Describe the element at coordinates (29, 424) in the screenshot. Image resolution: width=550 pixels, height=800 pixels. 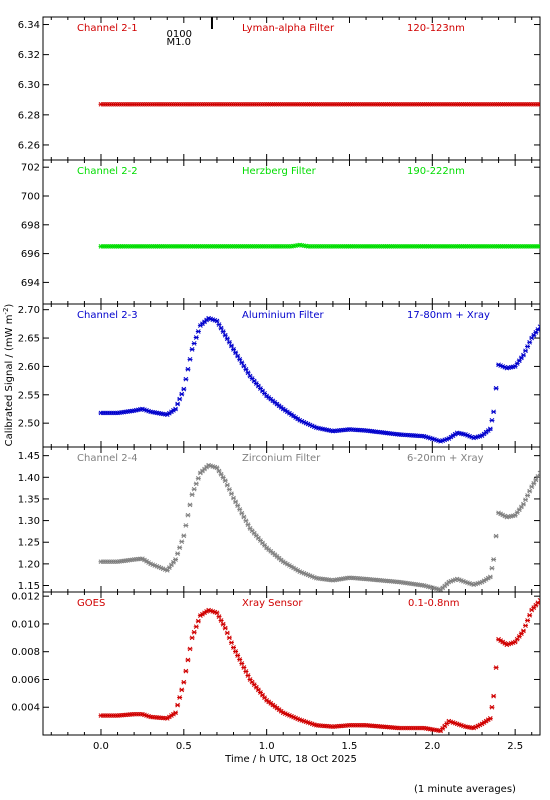
I see `y-tick-label: 2.50` at that location.